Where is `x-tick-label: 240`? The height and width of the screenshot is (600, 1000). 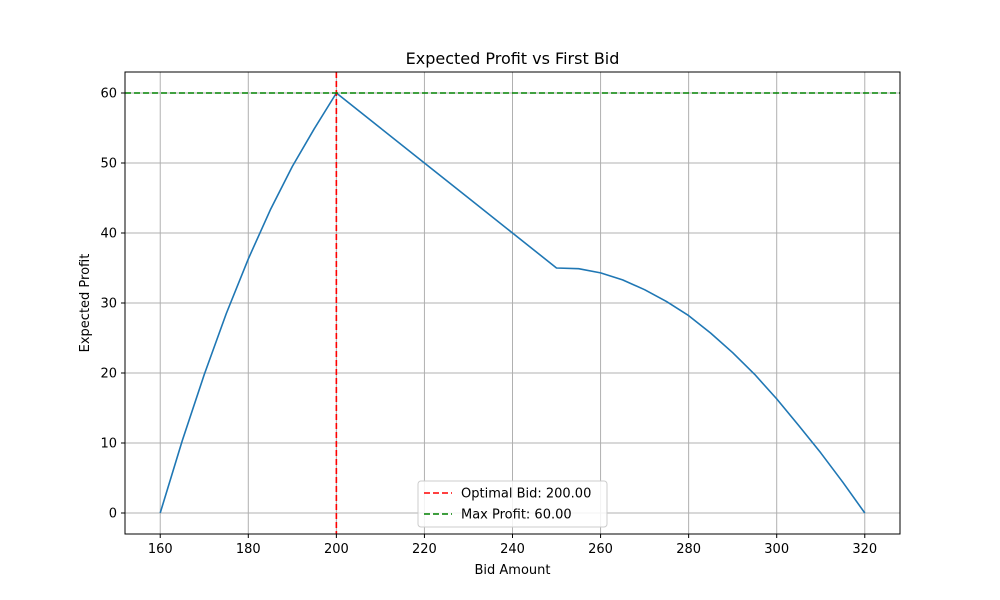
x-tick-label: 240 is located at coordinates (512, 549).